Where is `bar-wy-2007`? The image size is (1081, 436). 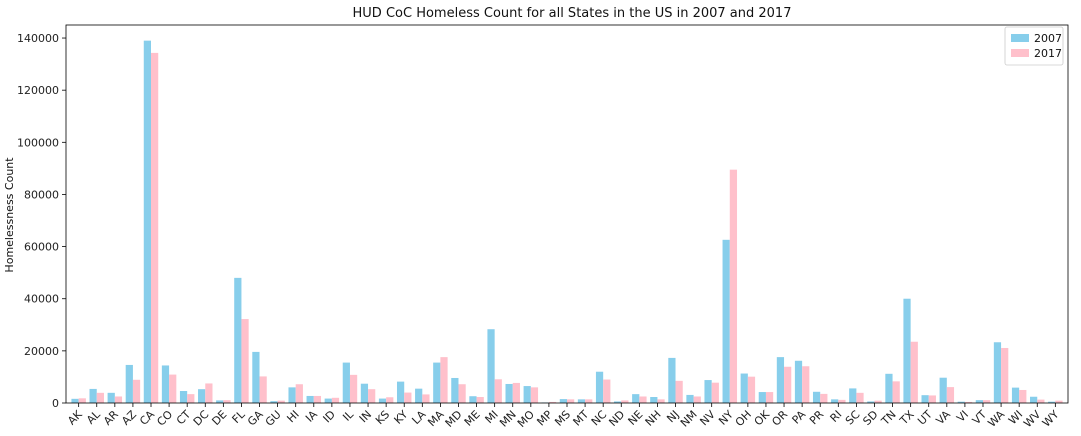
bar-wy-2007 is located at coordinates (1052, 402).